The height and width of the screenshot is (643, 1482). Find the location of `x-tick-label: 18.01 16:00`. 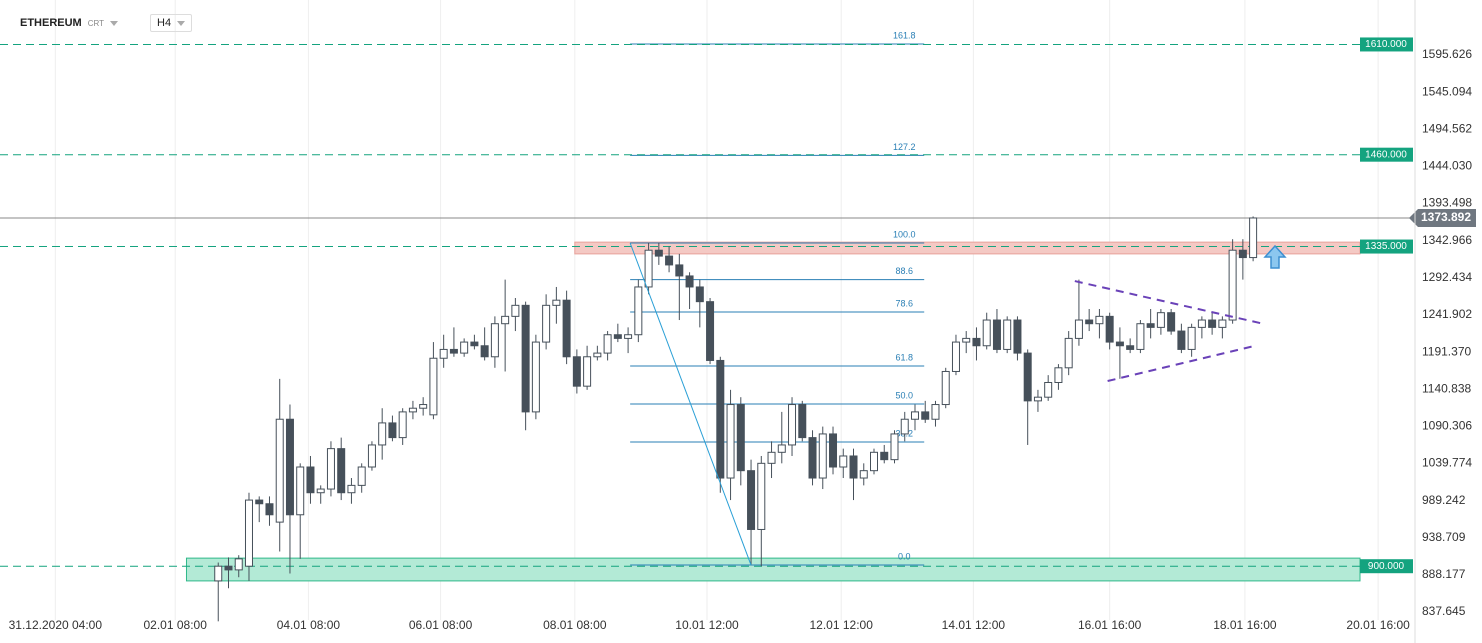

x-tick-label: 18.01 16:00 is located at coordinates (1245, 625).